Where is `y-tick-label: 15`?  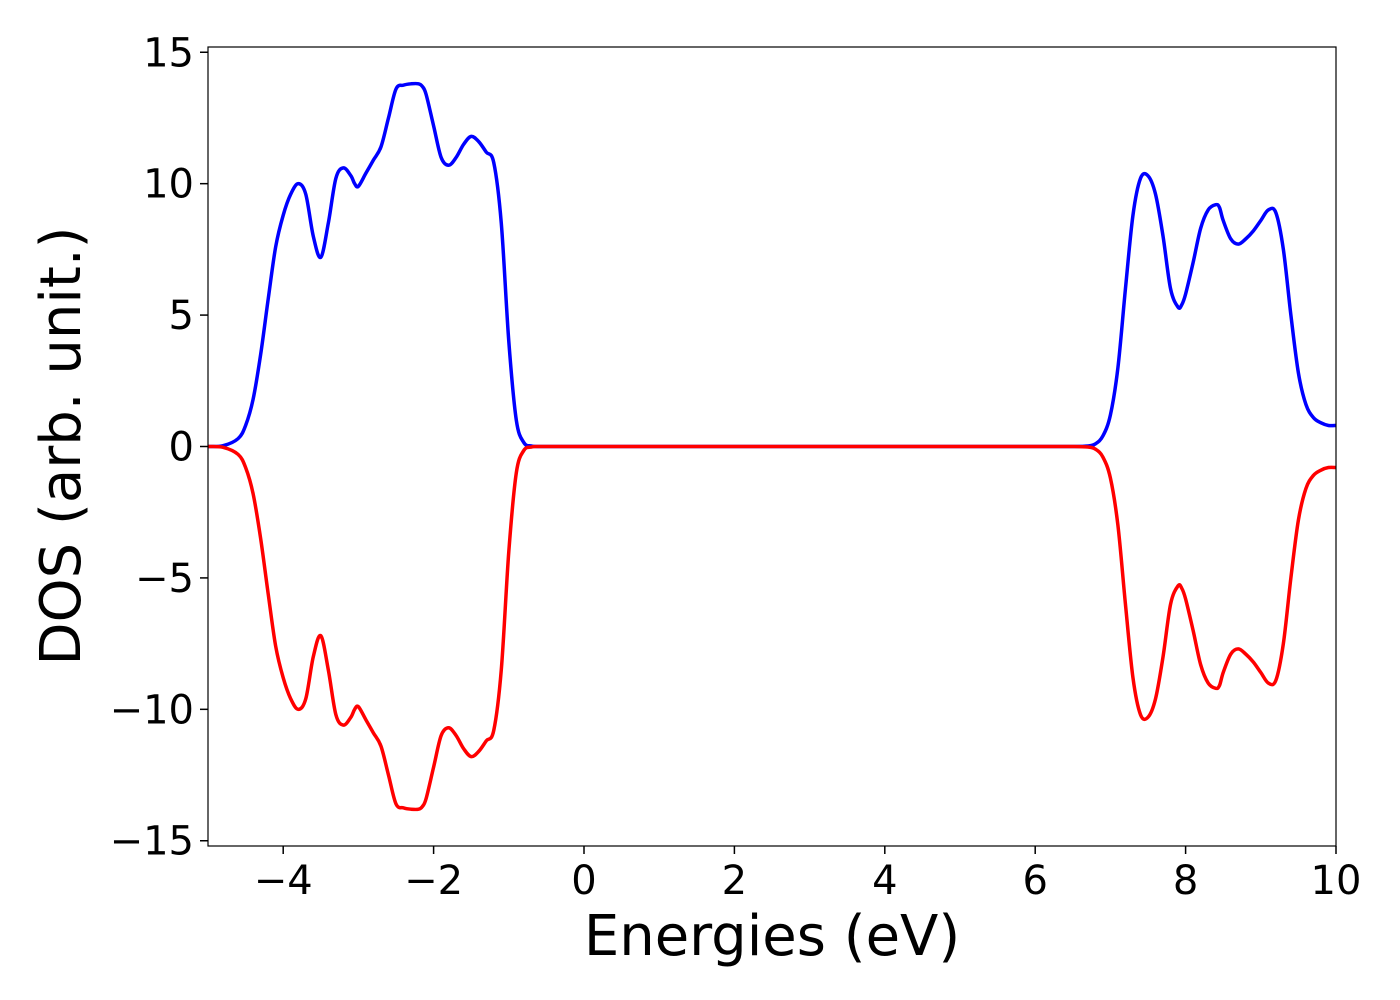
y-tick-label: 15 is located at coordinates (168, 53).